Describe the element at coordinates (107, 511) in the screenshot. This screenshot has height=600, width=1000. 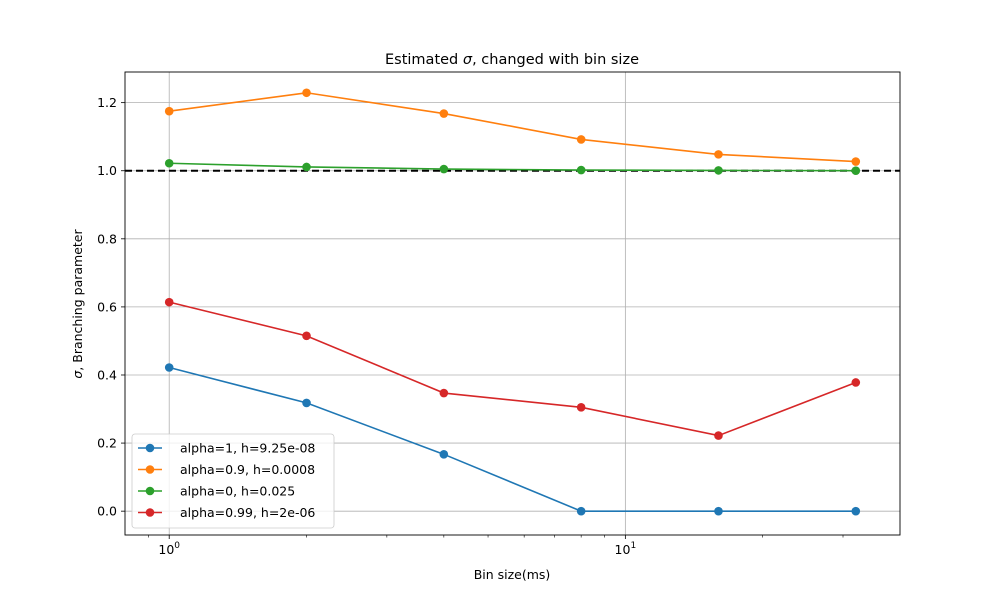
I see `y-tick-label: 0.0` at that location.